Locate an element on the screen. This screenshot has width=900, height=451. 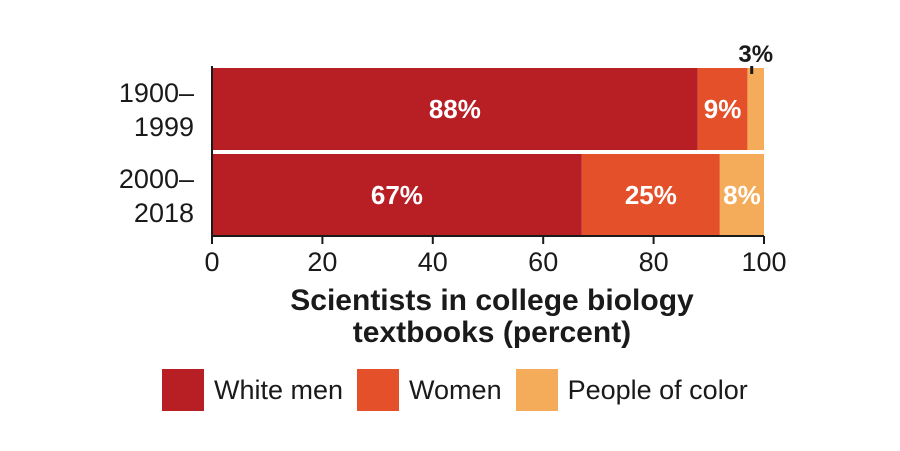
x-tick-label: 60 is located at coordinates (543, 262).